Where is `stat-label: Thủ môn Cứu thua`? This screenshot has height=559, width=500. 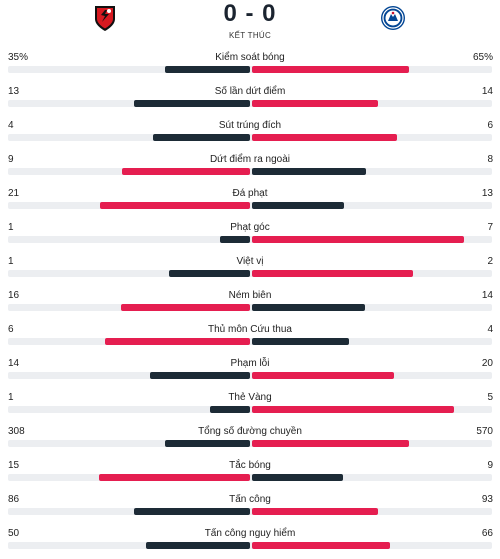
stat-label: Thủ môn Cứu thua is located at coordinates (250, 329).